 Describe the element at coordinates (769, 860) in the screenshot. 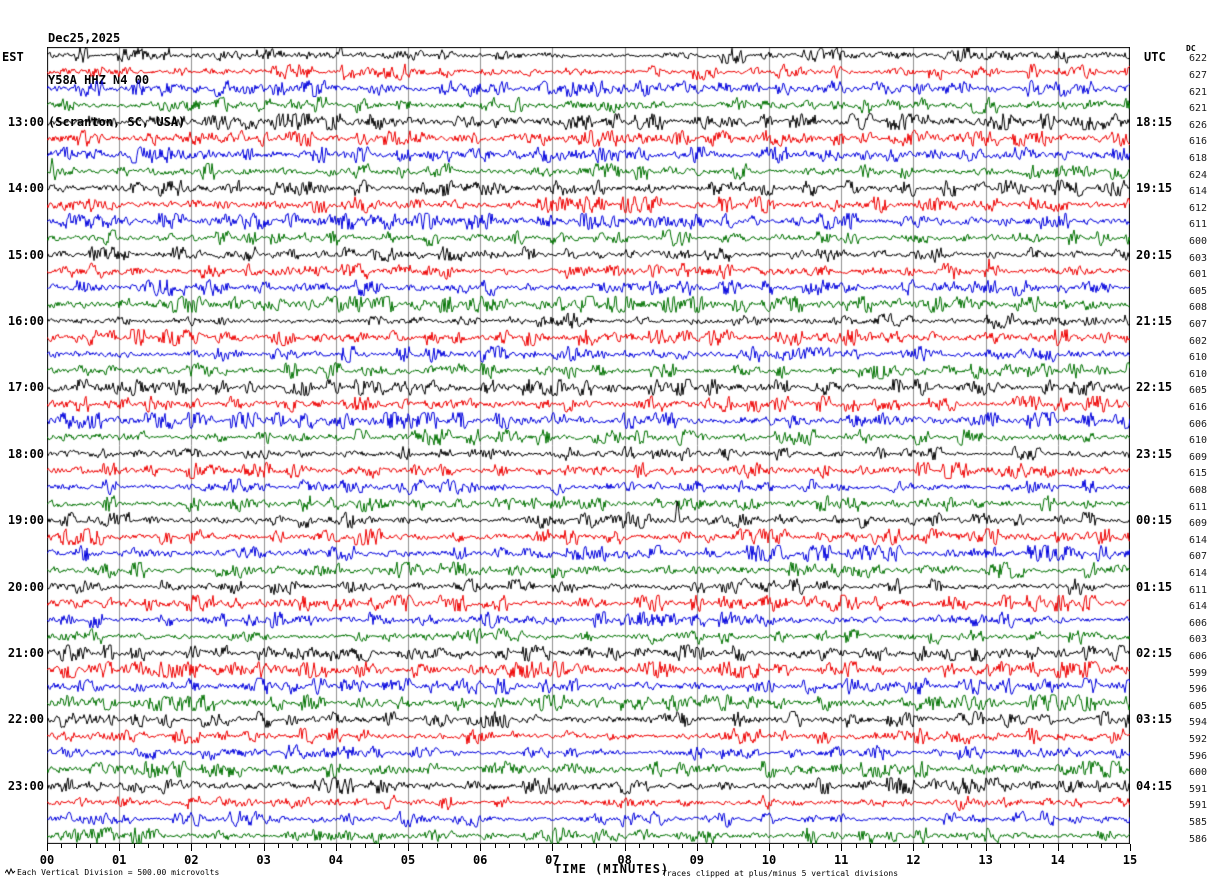

I see `x-axis-tick-label: 10` at that location.